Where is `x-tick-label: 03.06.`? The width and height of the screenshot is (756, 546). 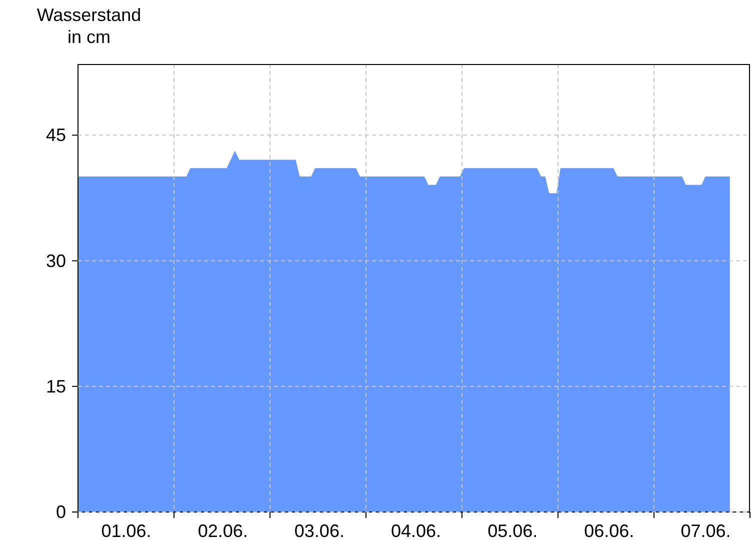
x-tick-label: 03.06. is located at coordinates (319, 531).